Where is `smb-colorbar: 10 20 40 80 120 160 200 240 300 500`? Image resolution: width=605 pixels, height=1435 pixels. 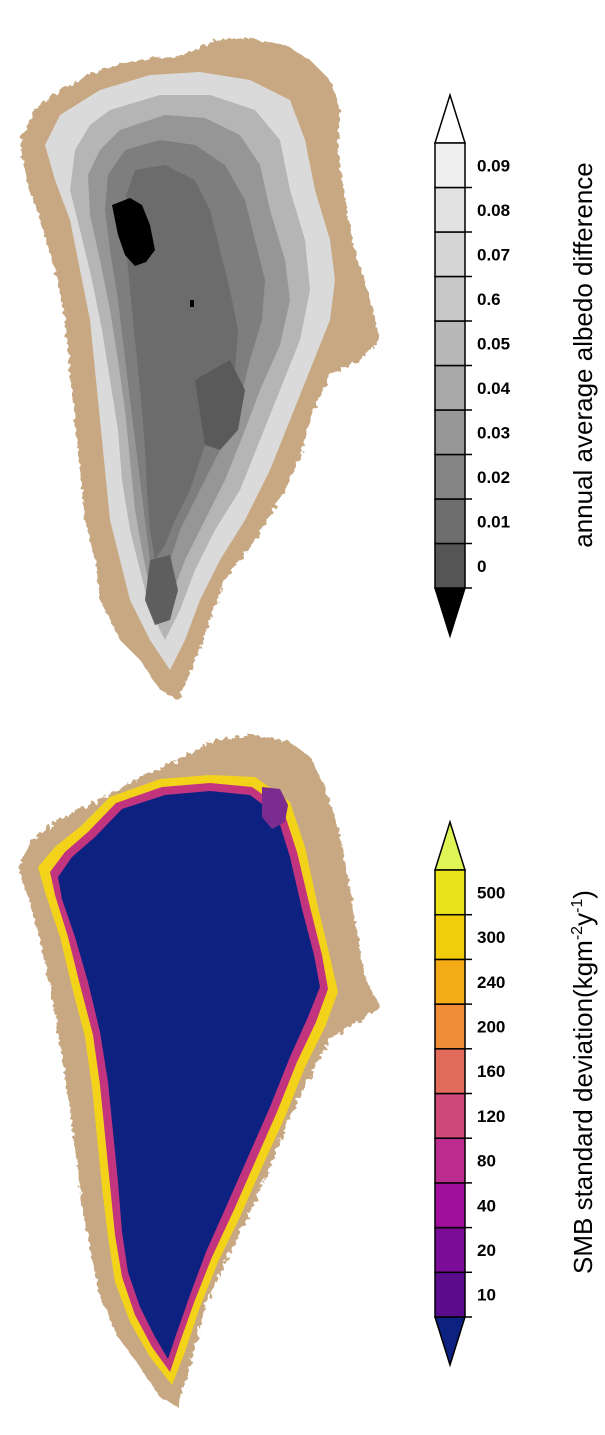
smb-colorbar: 10 20 40 80 120 160 200 240 300 500 is located at coordinates (469, 1093).